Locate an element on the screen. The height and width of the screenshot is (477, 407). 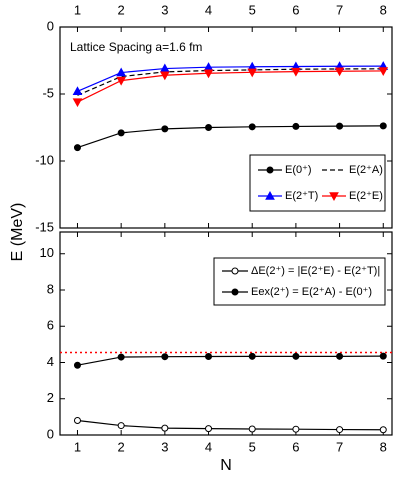
x-tick-label: 3 is located at coordinates (164, 446).